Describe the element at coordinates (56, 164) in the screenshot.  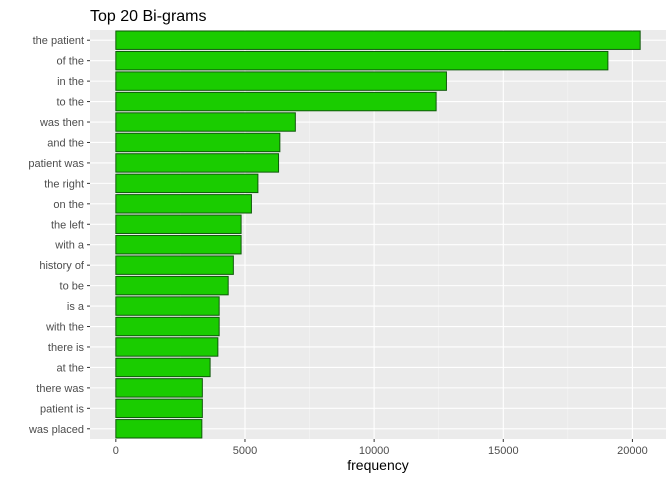
I see `y-tick-label: patient was` at that location.